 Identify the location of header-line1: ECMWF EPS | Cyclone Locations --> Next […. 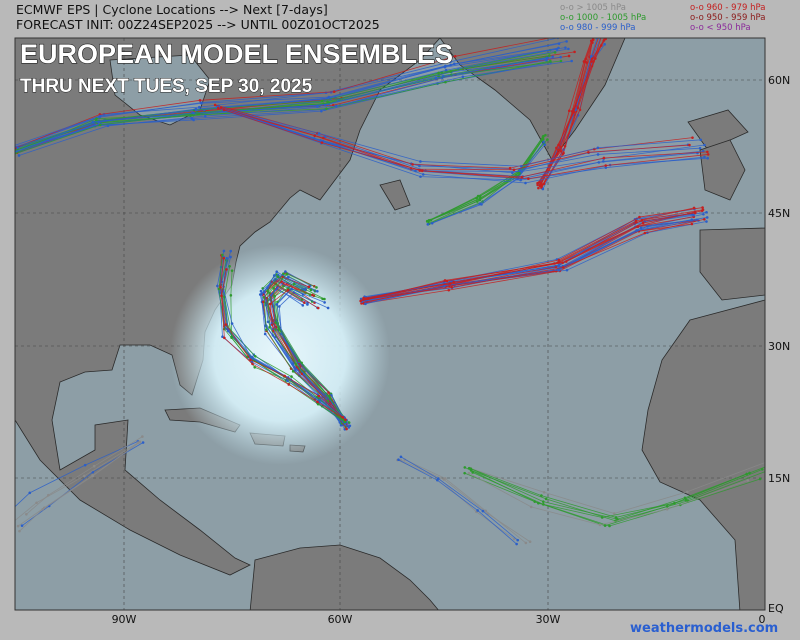
(172, 9).